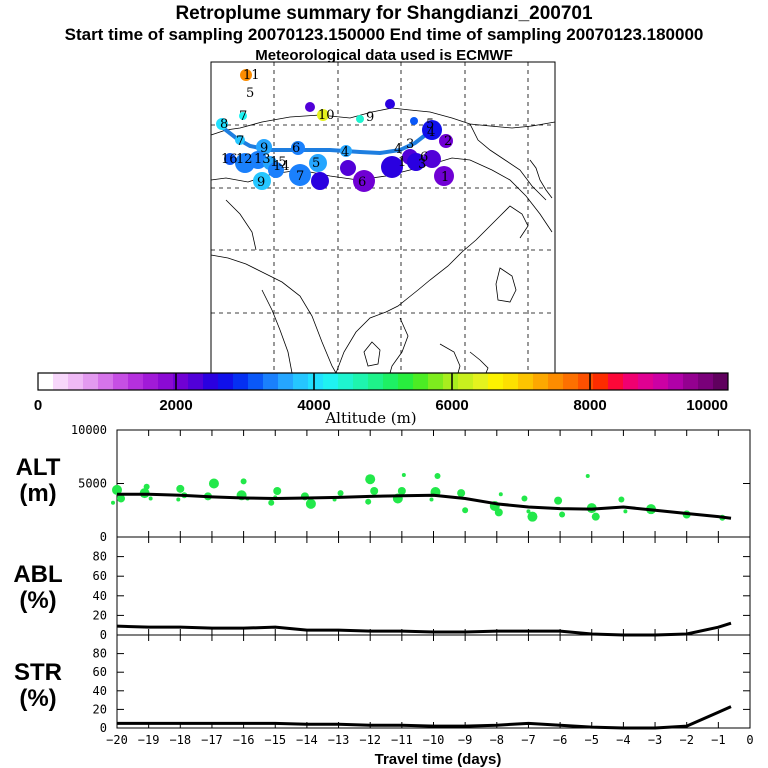 This screenshot has height=768, width=768. I want to click on colorbar-tick-label: 6000, so click(451, 405).